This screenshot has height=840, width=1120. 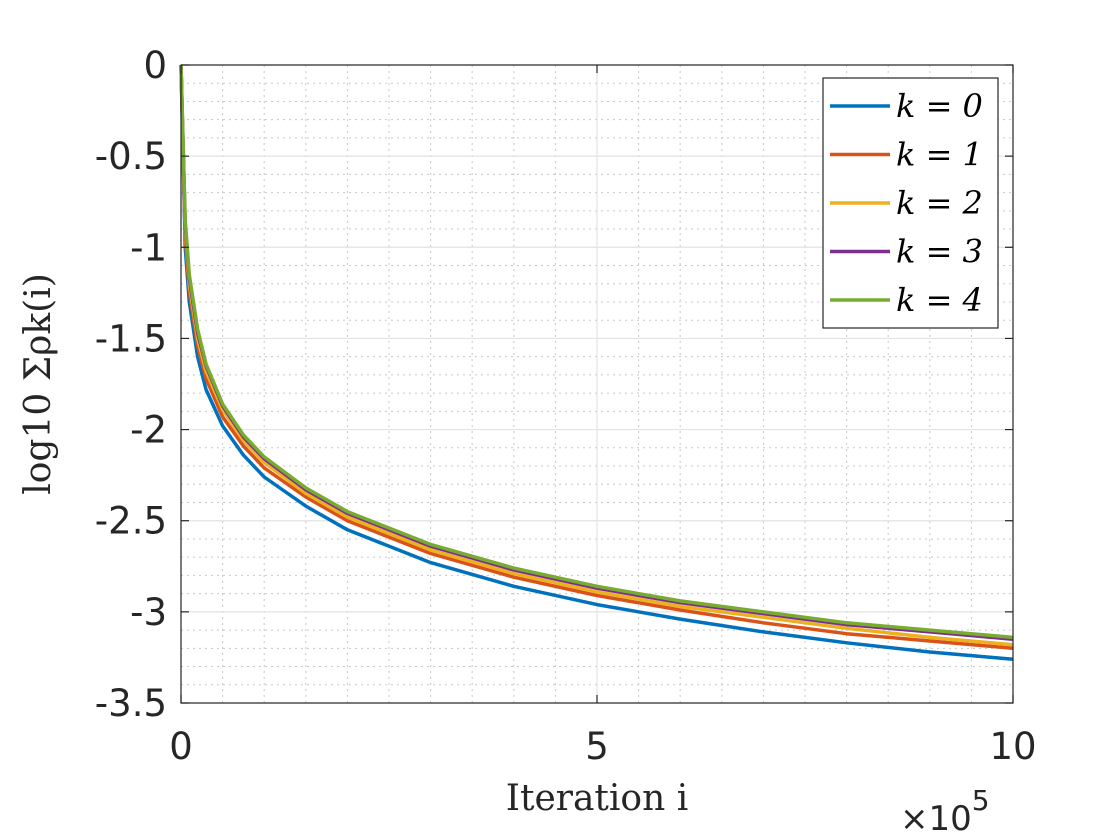 What do you see at coordinates (148, 247) in the screenshot?
I see `y-tick-label: -1` at bounding box center [148, 247].